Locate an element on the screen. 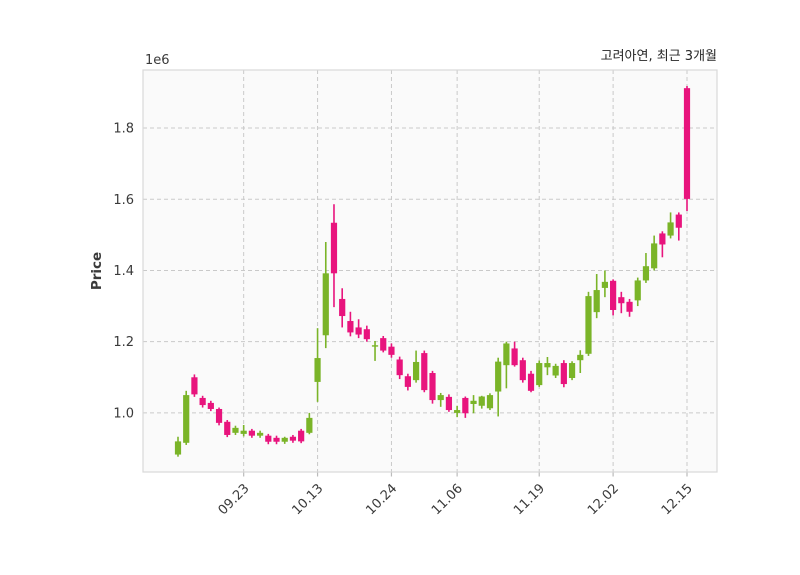 The height and width of the screenshot is (575, 800). x-tick-label: 12.15 is located at coordinates (677, 499).